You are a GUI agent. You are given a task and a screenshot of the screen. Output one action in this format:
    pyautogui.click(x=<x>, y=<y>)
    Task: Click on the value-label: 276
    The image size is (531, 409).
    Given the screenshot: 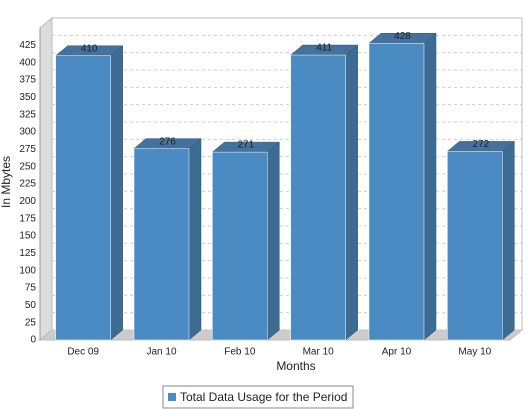 What is the action you would take?
    pyautogui.click(x=167, y=141)
    